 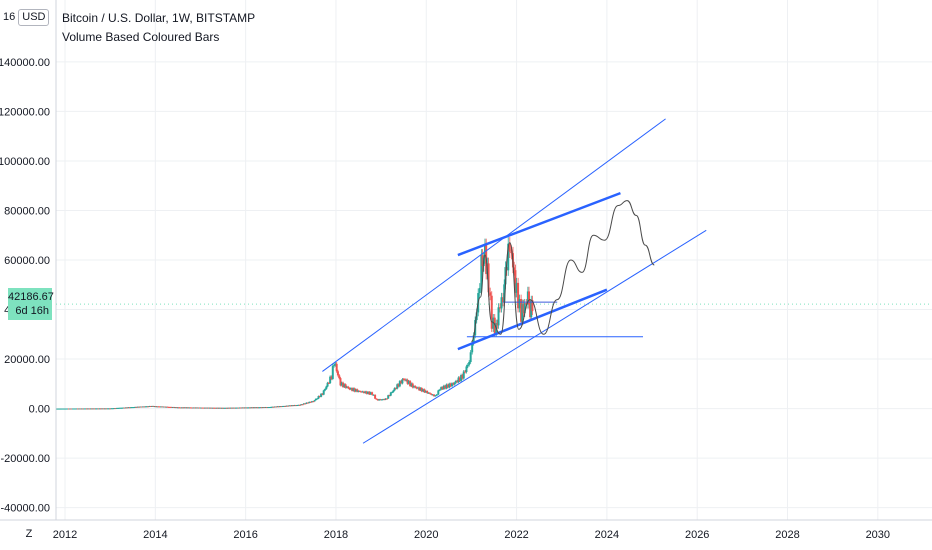 I want to click on bar-countdown: 6d 16h, so click(x=32, y=311).